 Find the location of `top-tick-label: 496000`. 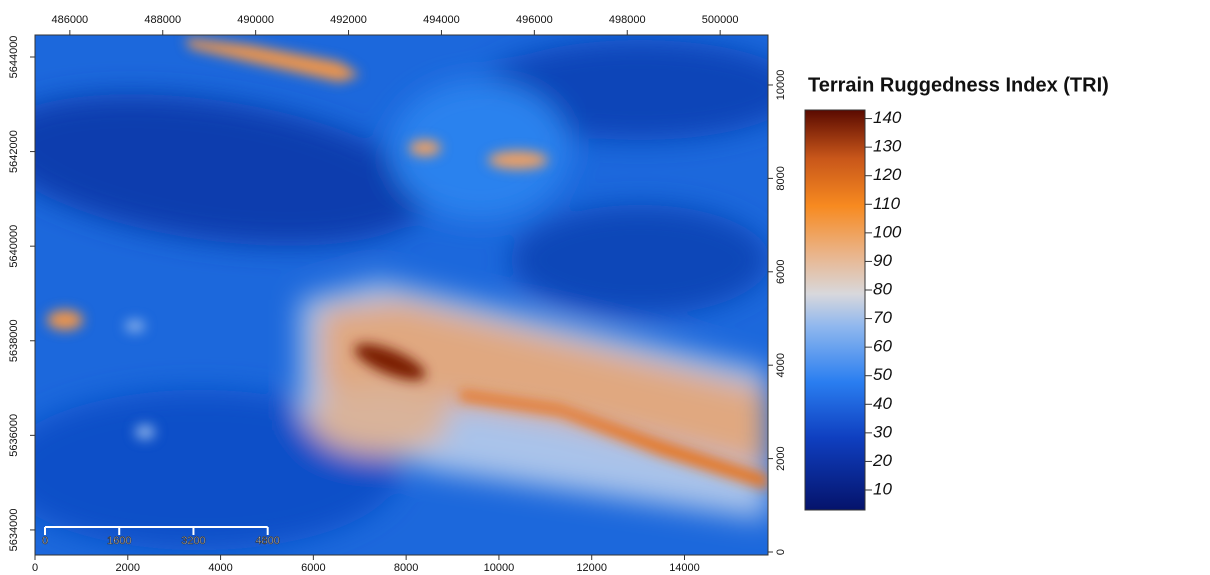

top-tick-label: 496000 is located at coordinates (534, 20).